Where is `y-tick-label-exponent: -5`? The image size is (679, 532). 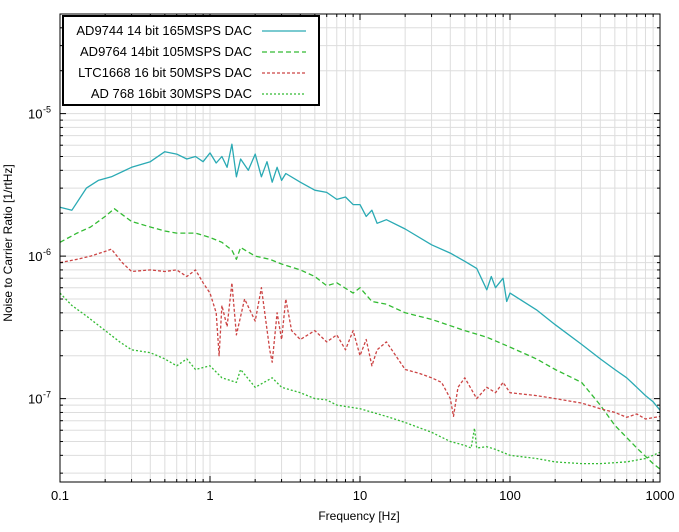
y-tick-label-exponent: -5 is located at coordinates (47, 110).